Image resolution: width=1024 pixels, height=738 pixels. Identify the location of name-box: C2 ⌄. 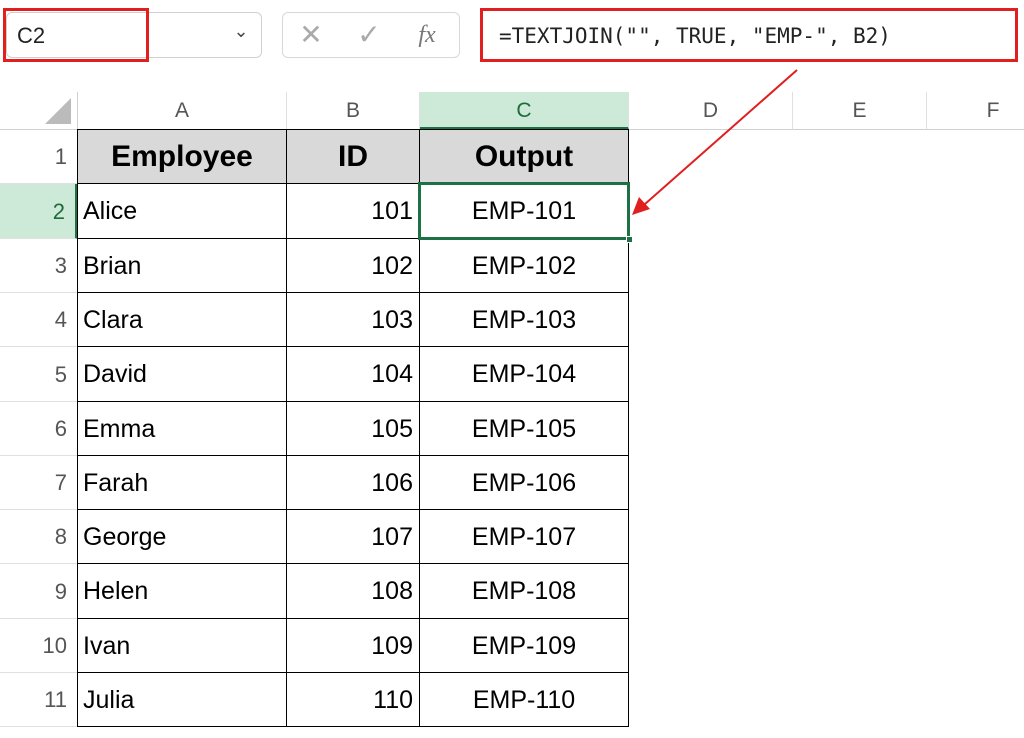
(134, 35).